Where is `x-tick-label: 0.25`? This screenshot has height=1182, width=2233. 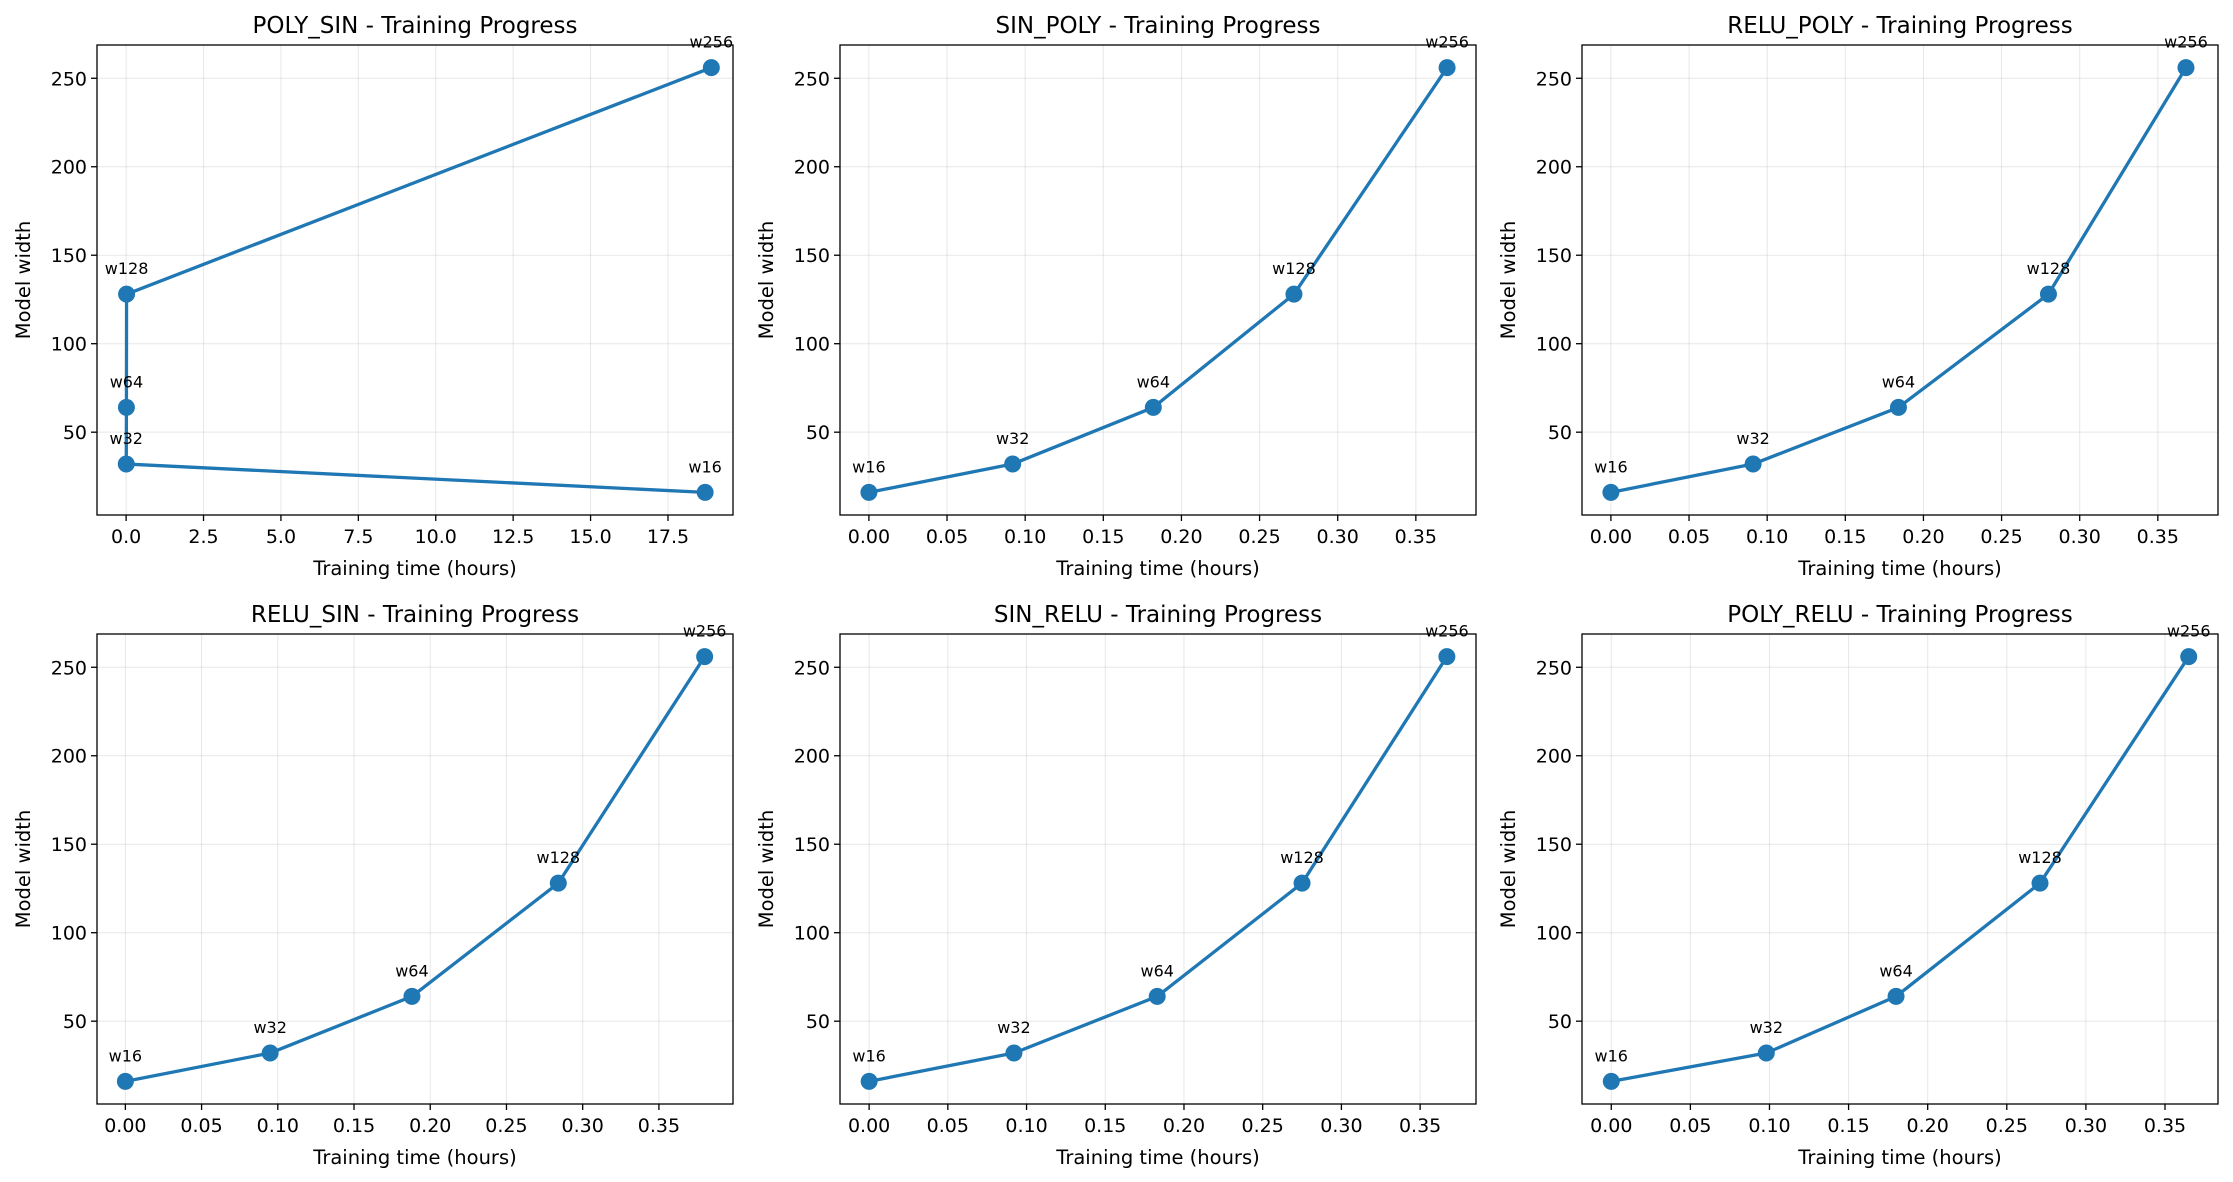 x-tick-label: 0.25 is located at coordinates (2001, 537).